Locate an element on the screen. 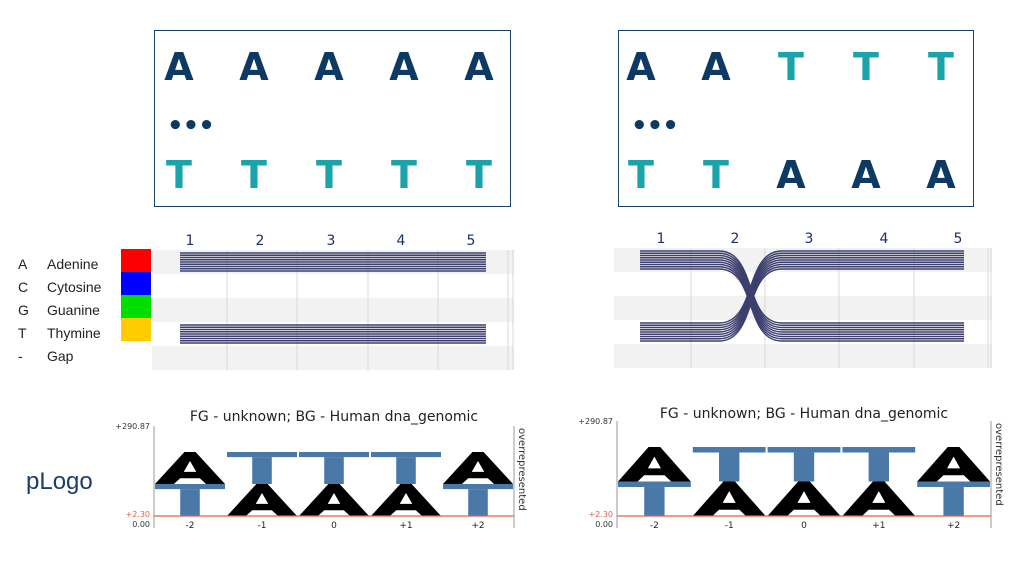  legend-name: Adenine is located at coordinates (73, 264).